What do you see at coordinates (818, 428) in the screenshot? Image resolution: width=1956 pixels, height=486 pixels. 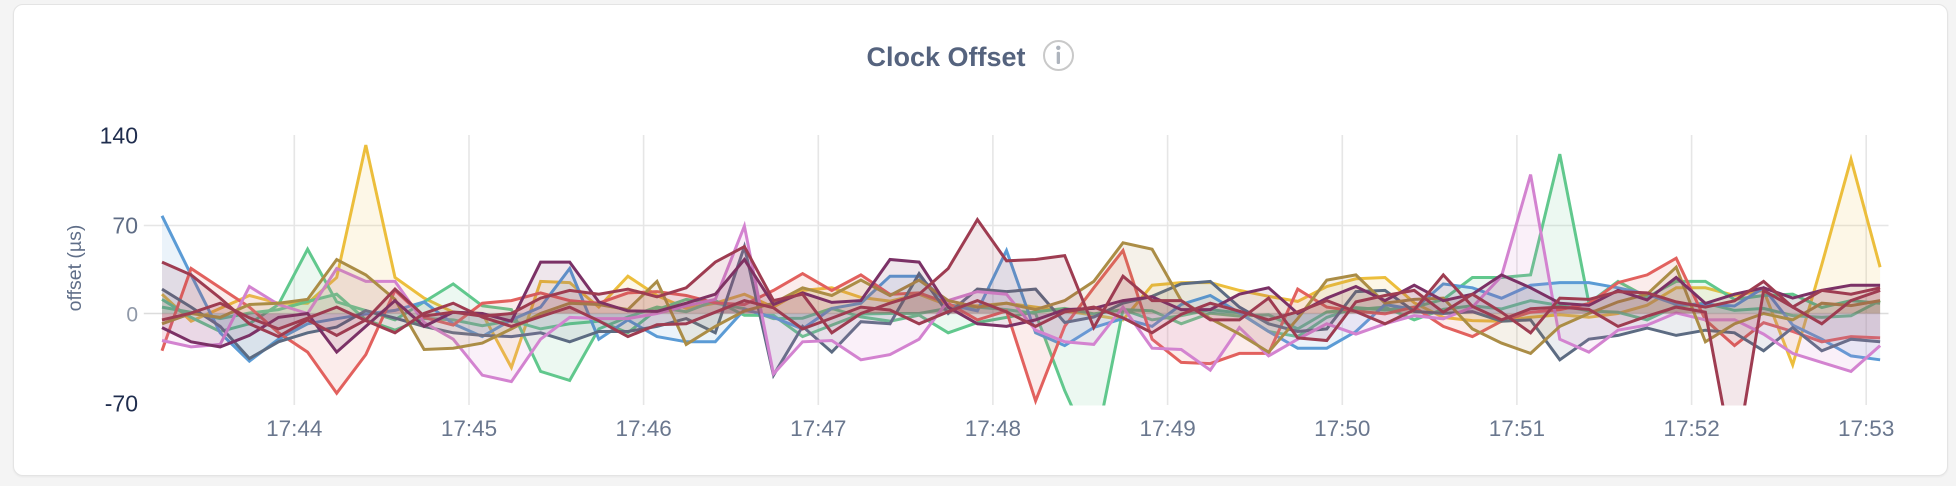 I see `svg-text: 17:47` at bounding box center [818, 428].